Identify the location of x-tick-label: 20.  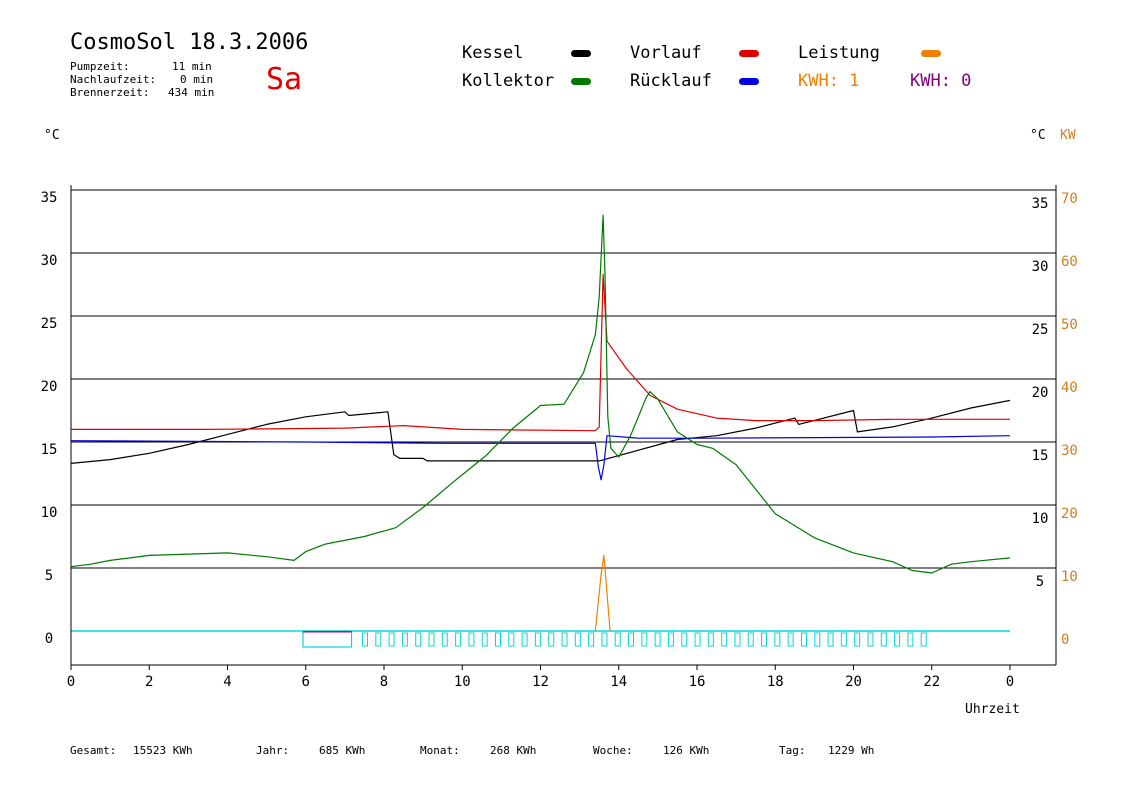
(853, 682).